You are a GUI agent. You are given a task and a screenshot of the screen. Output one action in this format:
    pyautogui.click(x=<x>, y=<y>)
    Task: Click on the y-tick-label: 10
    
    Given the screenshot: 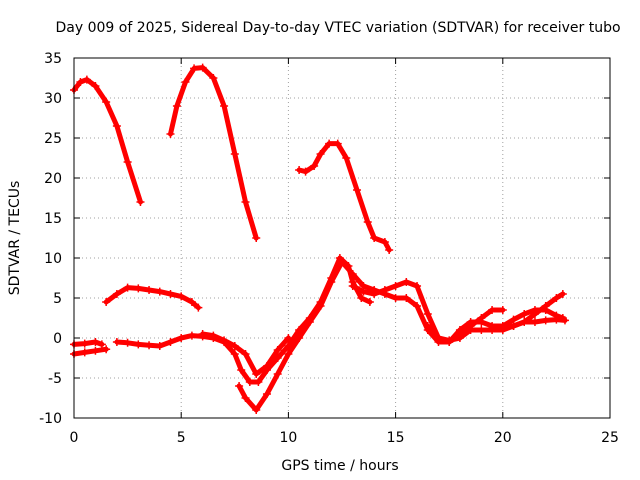 What is the action you would take?
    pyautogui.click(x=53, y=259)
    